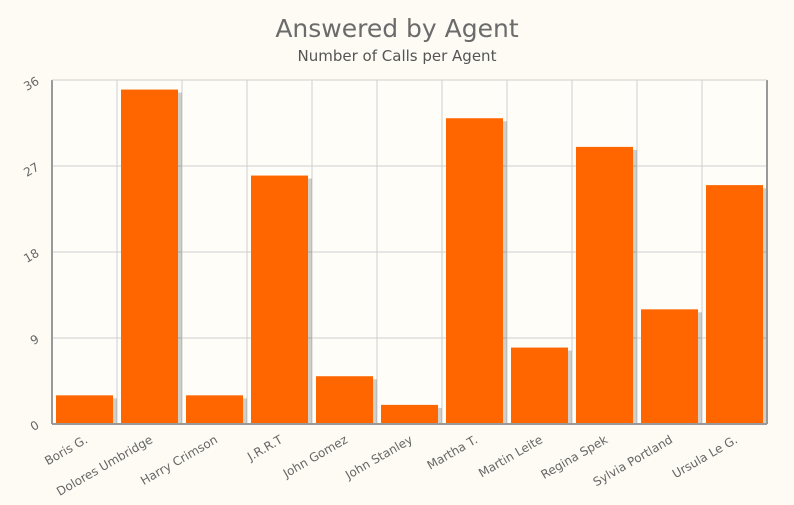 The height and width of the screenshot is (505, 794). I want to click on x-category-label: Martha T., so click(452, 452).